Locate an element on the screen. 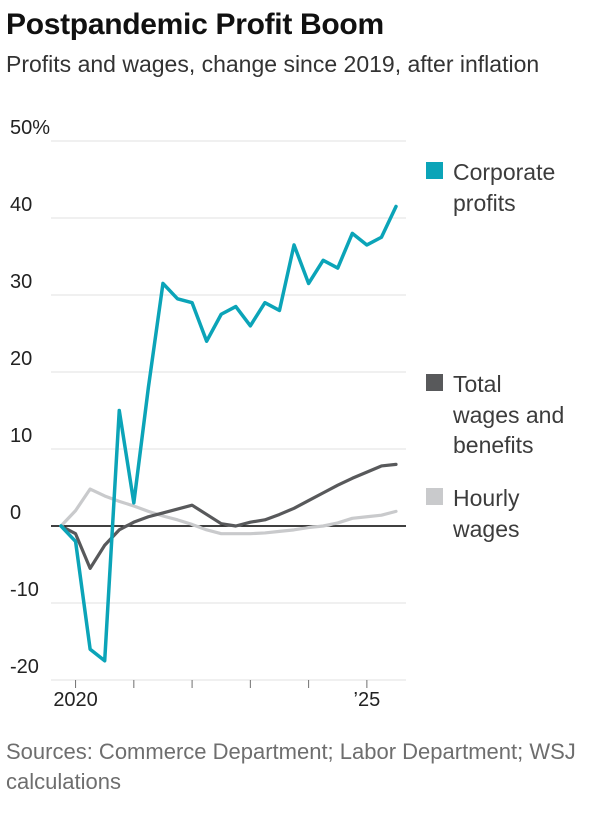  y-tick-label: -10 is located at coordinates (24, 590).